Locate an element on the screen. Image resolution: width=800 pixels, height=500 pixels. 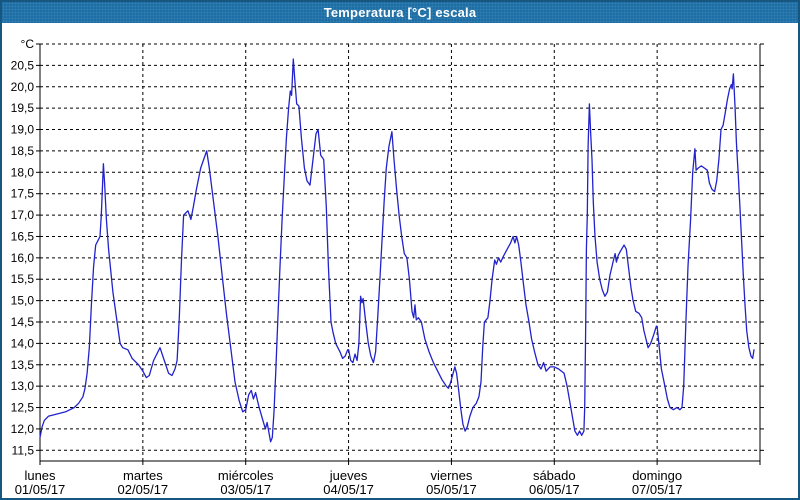
y-tick-label: 15,5 is located at coordinates (23, 279).